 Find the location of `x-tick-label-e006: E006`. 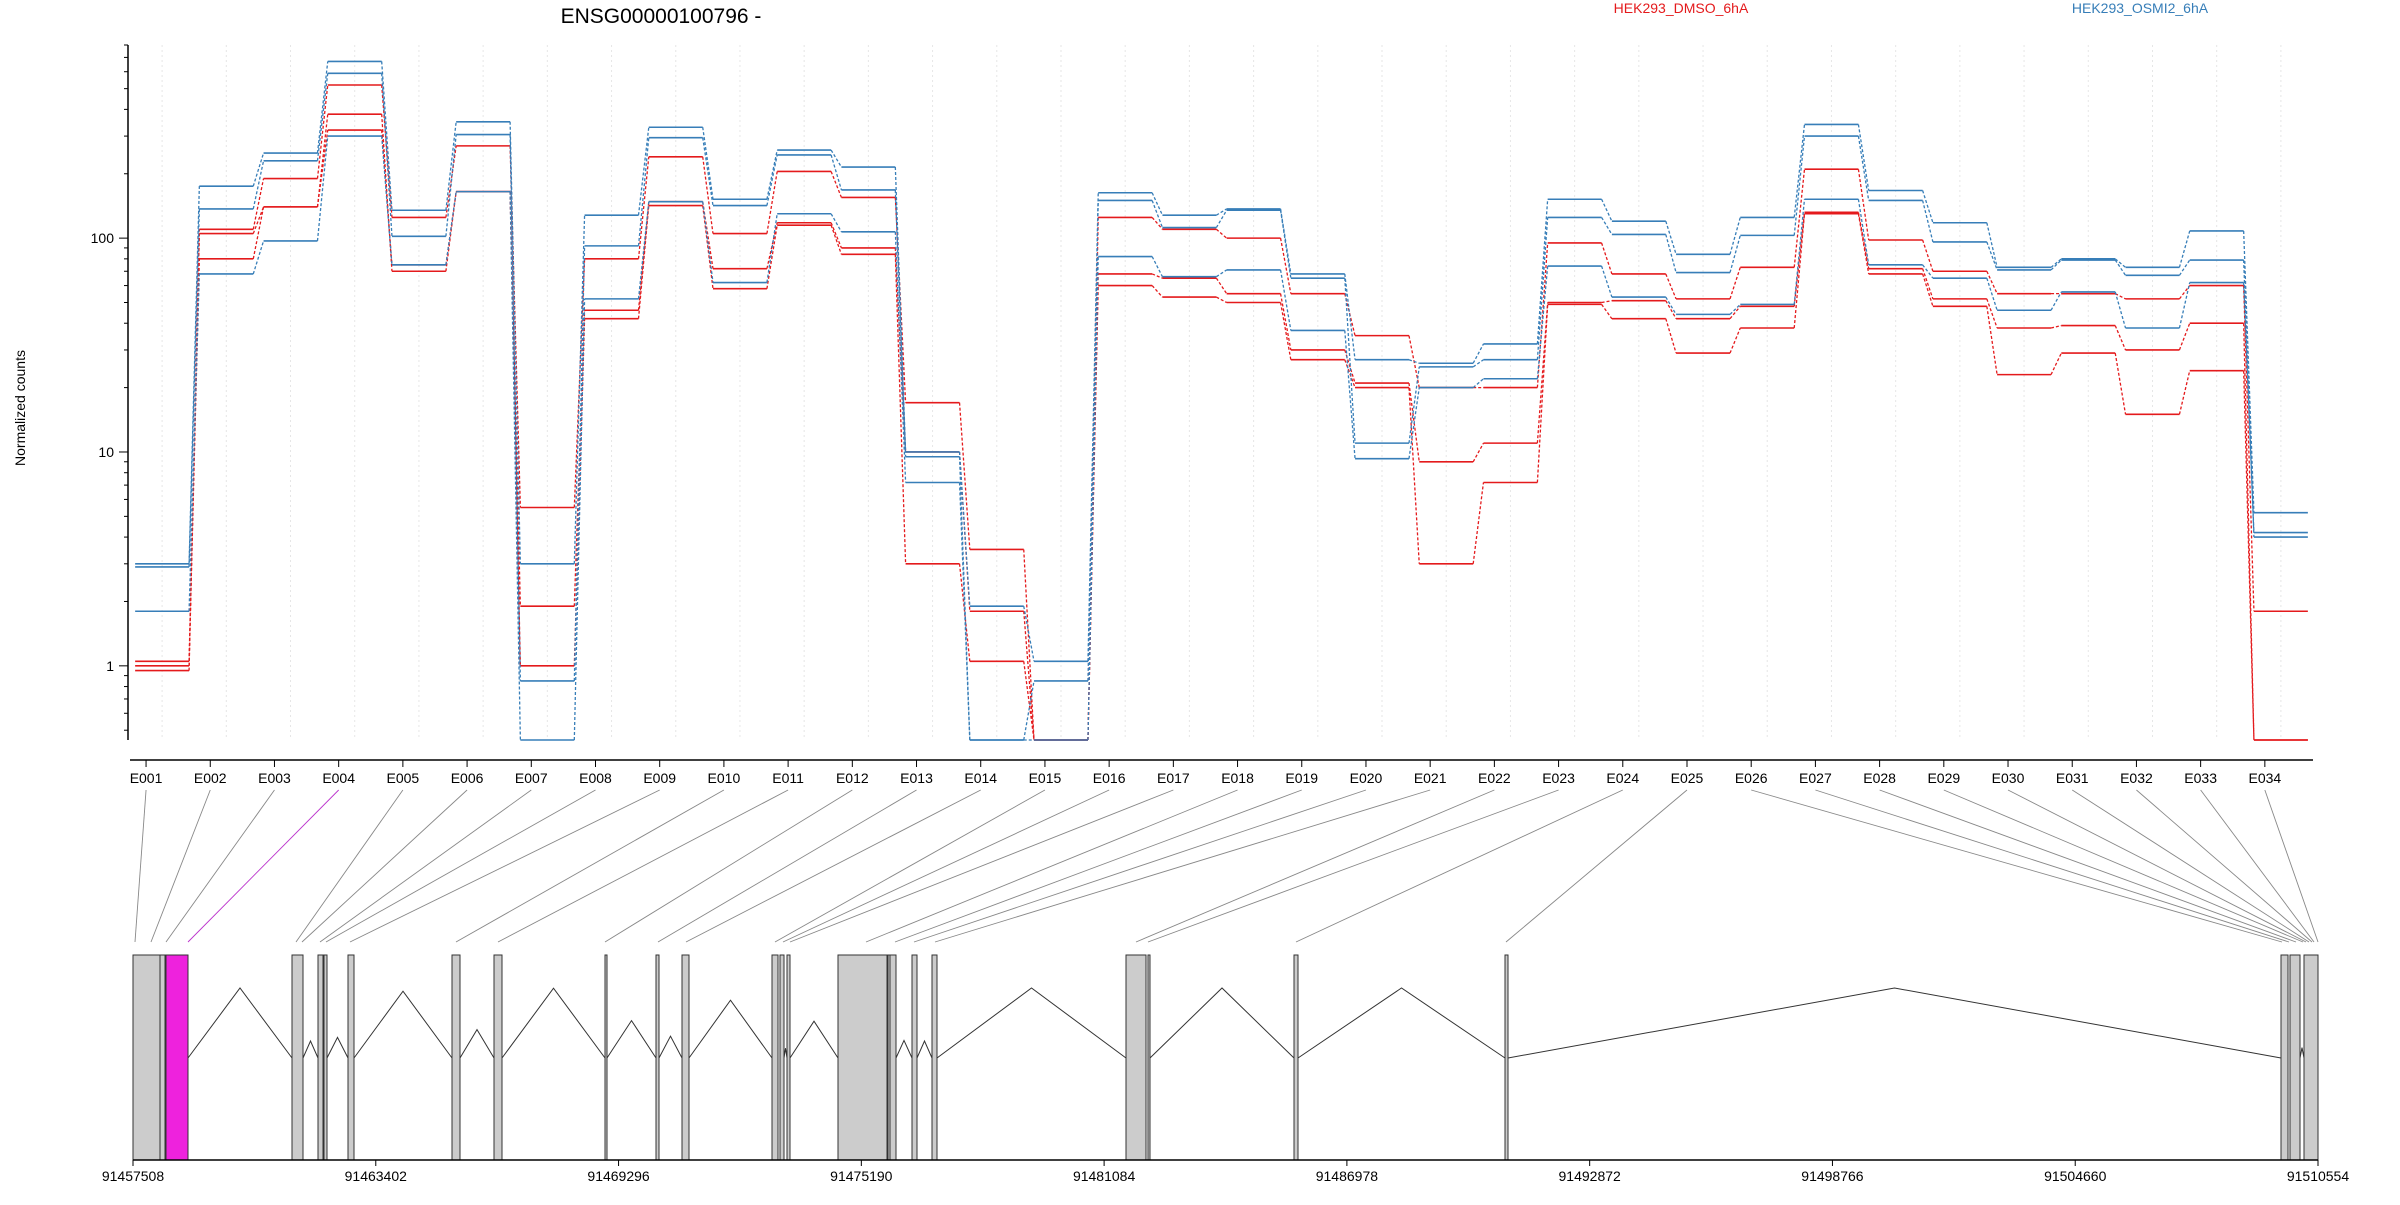

x-tick-label-e006: E006 is located at coordinates (467, 778).